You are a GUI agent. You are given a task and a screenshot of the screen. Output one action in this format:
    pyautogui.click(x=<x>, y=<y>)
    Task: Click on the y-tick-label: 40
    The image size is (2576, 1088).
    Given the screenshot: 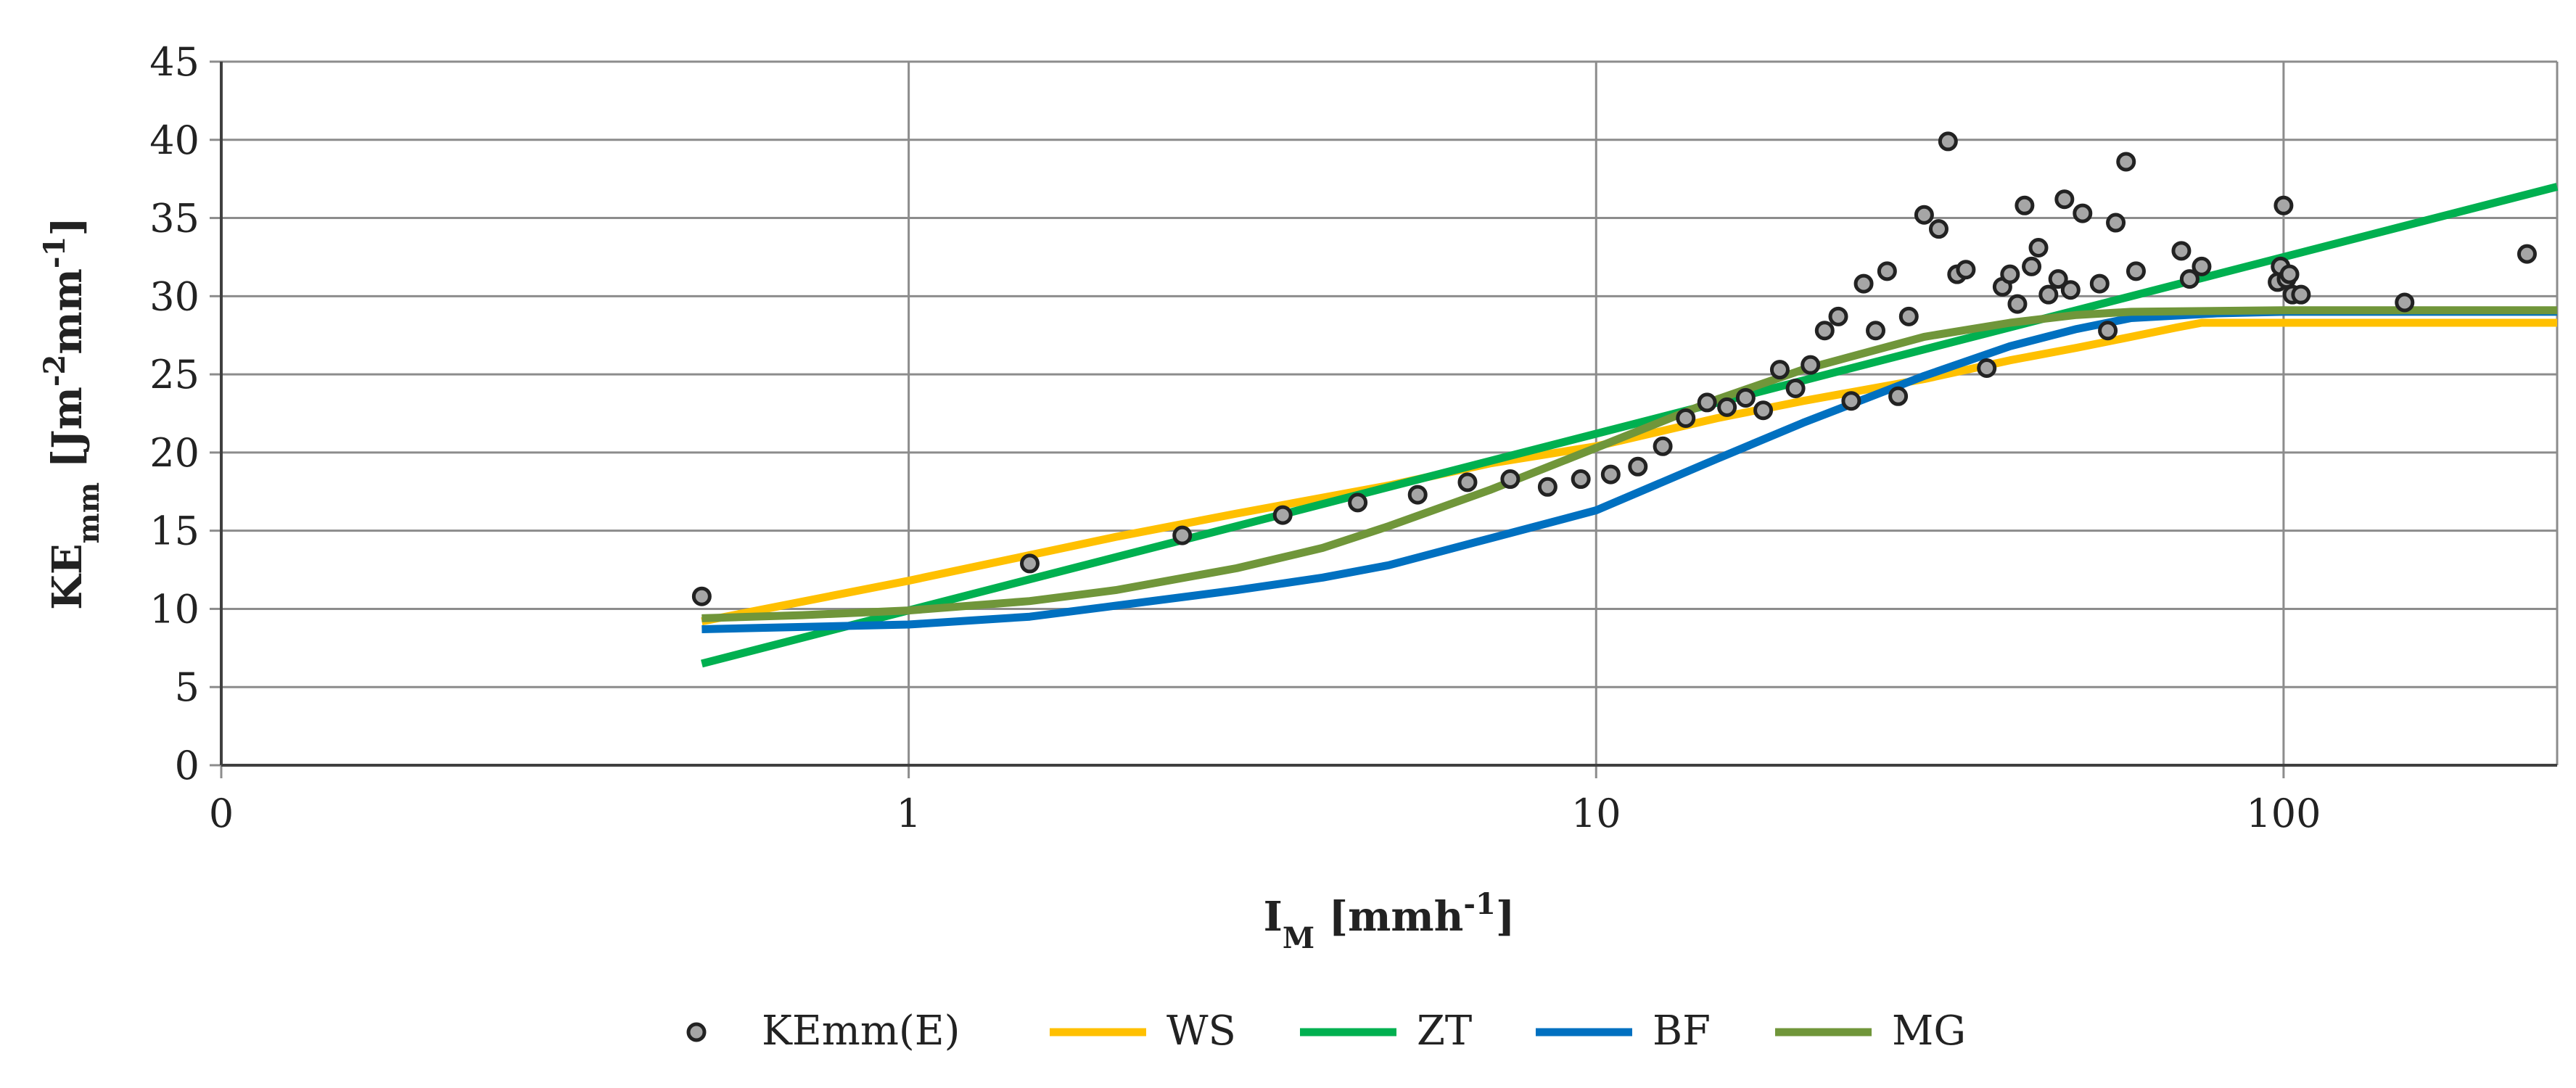 What is the action you would take?
    pyautogui.click(x=174, y=140)
    